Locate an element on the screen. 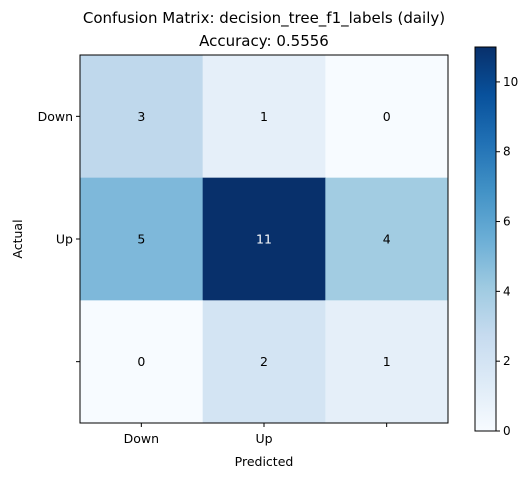 This screenshot has width=530, height=478. x-tick-label: Down is located at coordinates (141, 438).